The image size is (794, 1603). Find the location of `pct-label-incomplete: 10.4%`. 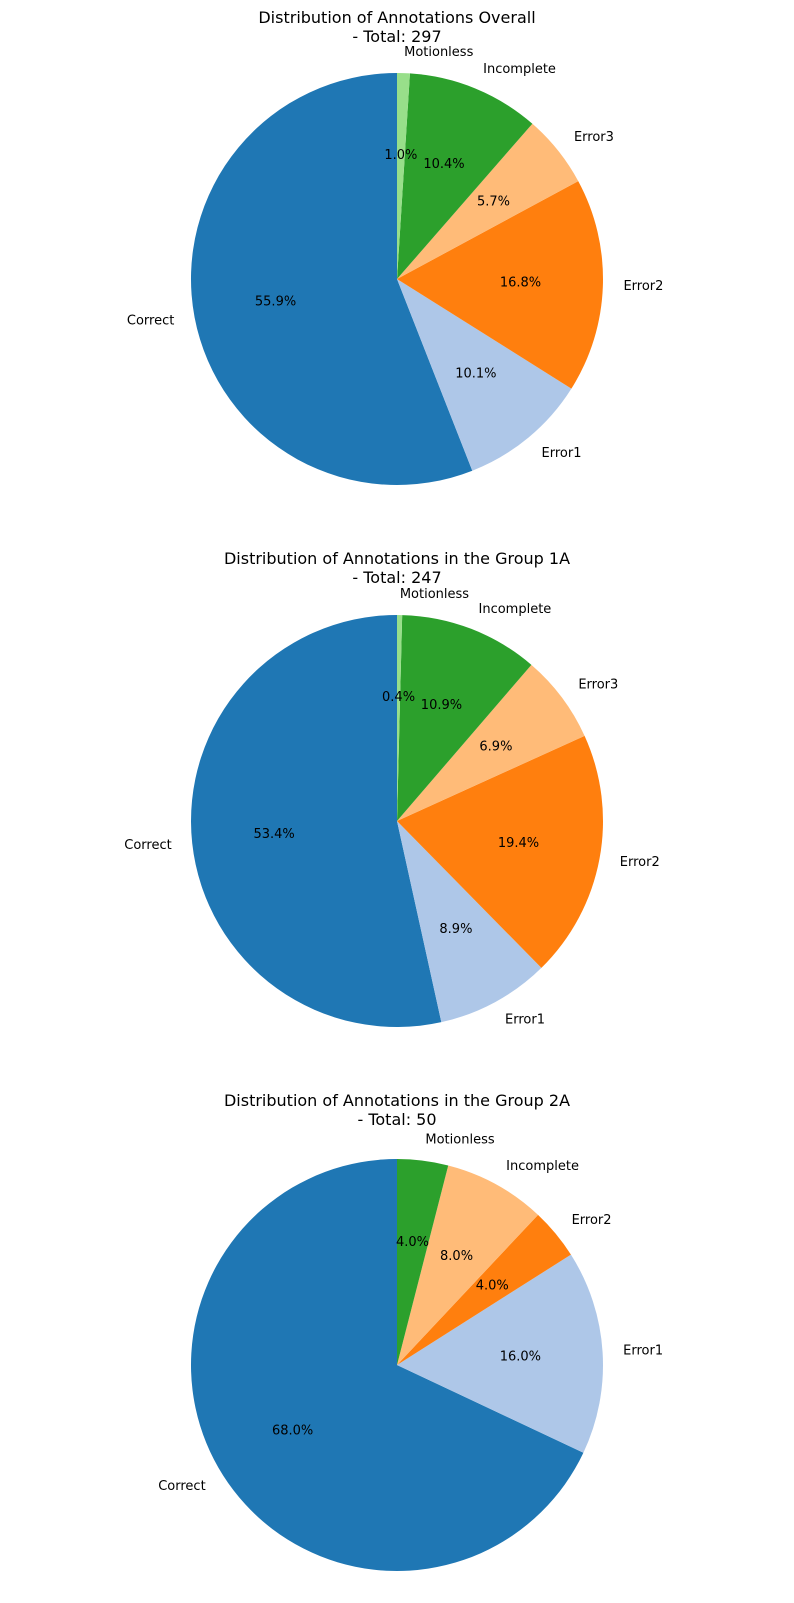

pct-label-incomplete: 10.4% is located at coordinates (443, 164).